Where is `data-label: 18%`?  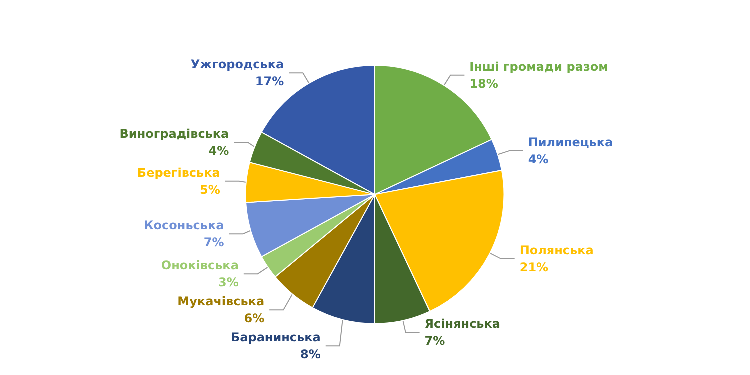
data-label: 18% is located at coordinates (484, 83).